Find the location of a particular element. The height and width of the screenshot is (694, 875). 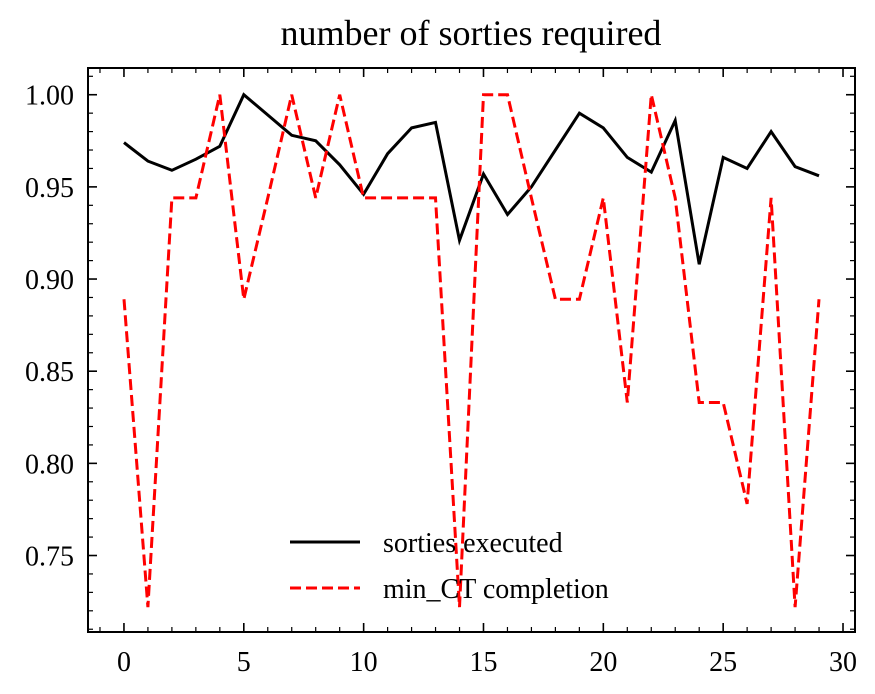

x-tick-label: 20 is located at coordinates (603, 662).